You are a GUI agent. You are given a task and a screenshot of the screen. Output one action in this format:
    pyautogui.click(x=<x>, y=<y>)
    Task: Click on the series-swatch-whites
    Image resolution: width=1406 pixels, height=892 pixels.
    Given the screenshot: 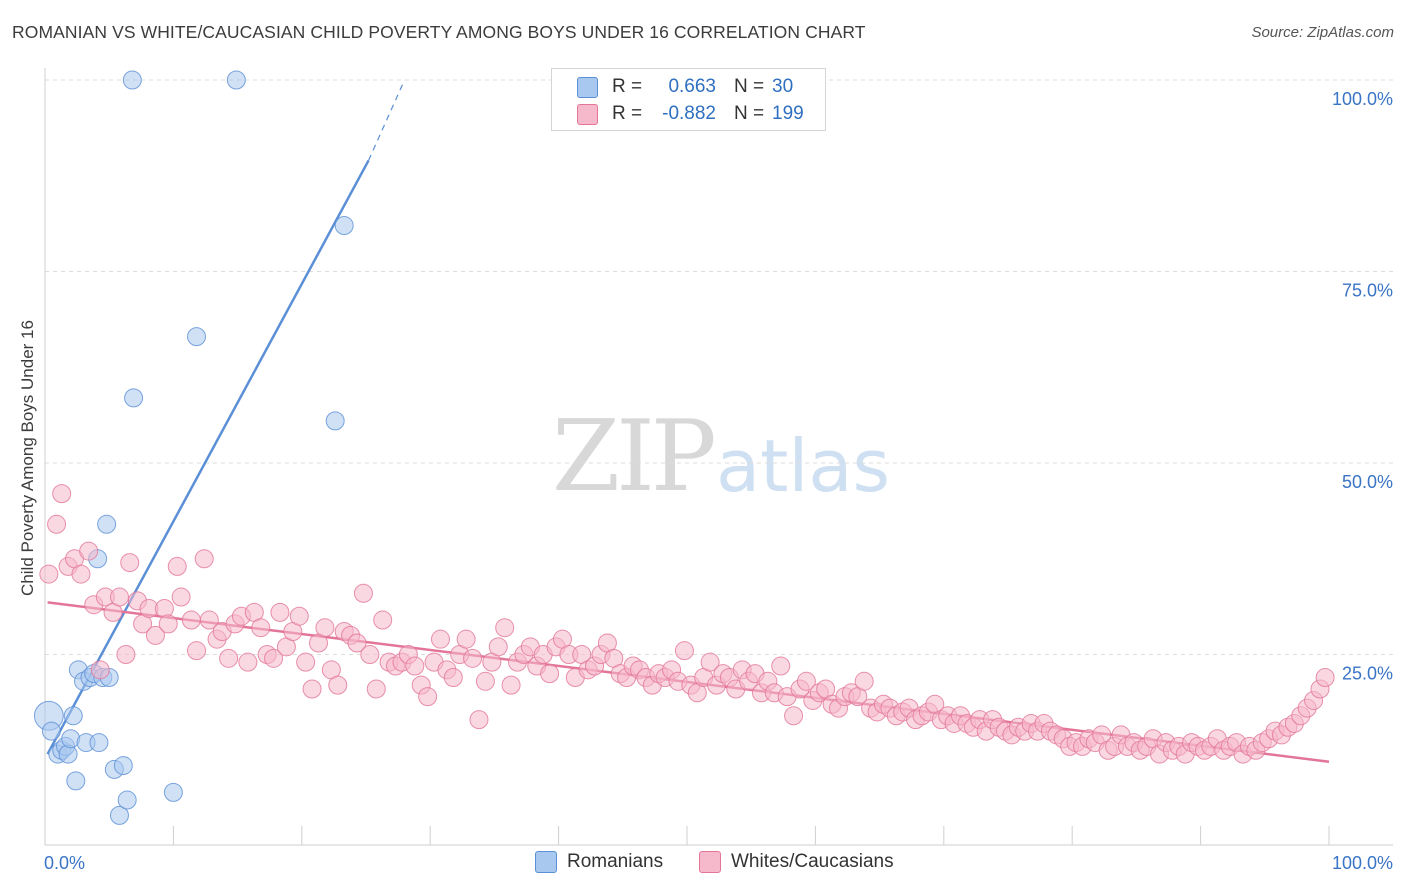 What is the action you would take?
    pyautogui.click(x=710, y=862)
    